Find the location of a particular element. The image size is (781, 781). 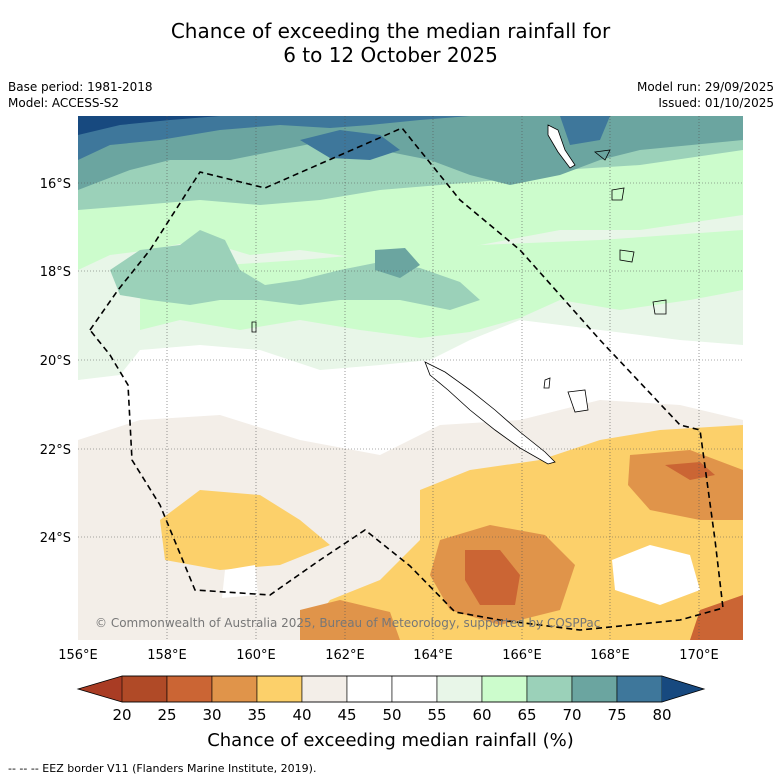

region-35-40-west is located at coordinates (245, 530).